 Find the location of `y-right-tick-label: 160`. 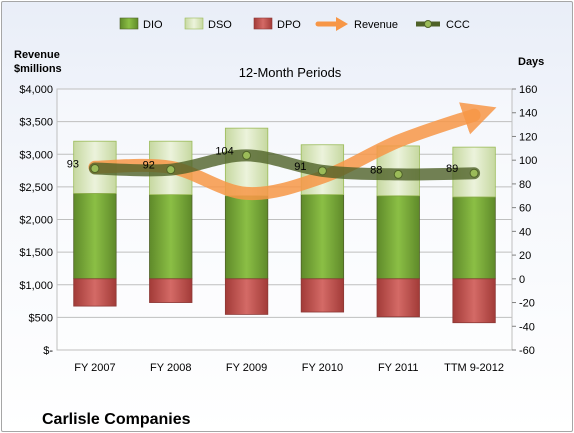

y-right-tick-label: 160 is located at coordinates (528, 90).